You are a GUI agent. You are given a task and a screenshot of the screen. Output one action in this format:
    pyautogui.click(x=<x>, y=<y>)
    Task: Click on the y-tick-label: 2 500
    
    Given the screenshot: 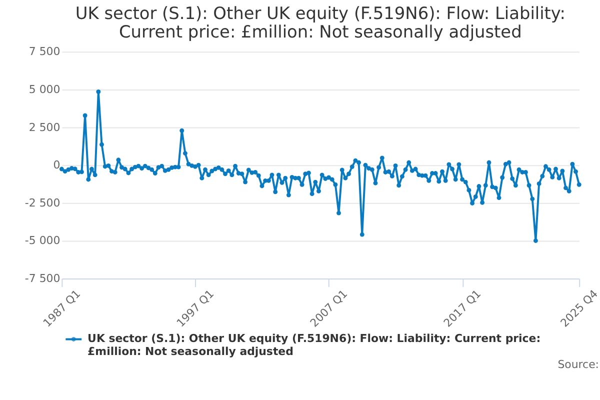 What is the action you would take?
    pyautogui.click(x=44, y=127)
    